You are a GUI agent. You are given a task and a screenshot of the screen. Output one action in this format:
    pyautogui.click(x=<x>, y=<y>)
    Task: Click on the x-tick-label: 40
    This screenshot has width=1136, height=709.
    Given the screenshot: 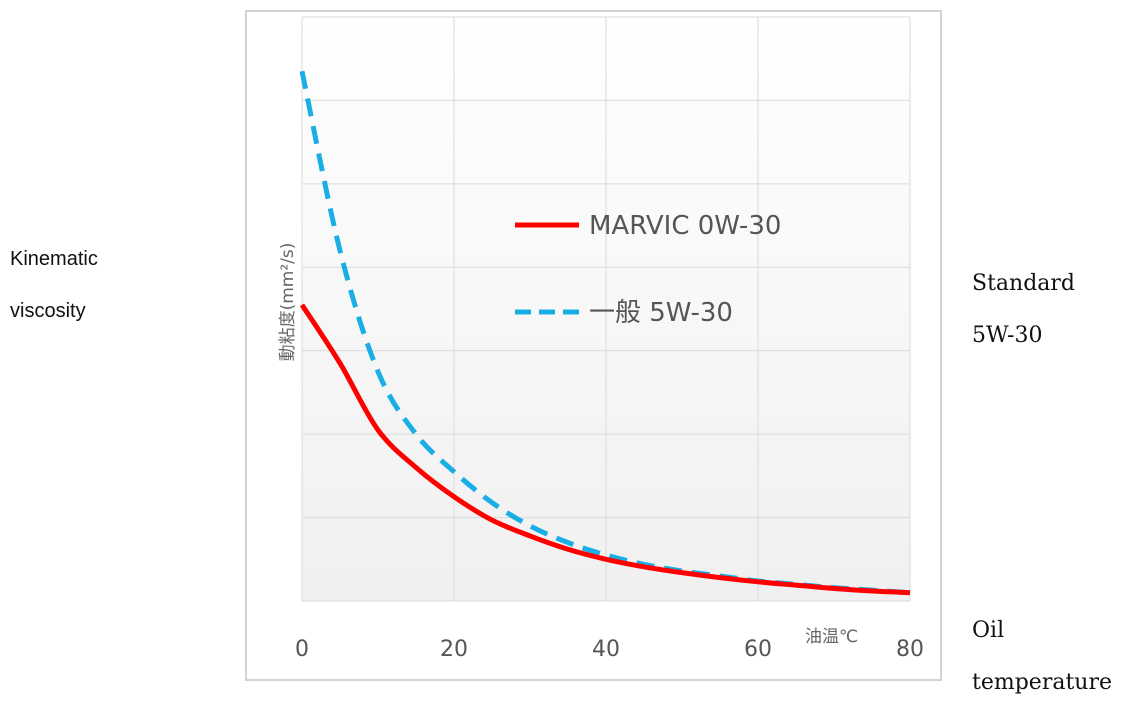 What is the action you would take?
    pyautogui.click(x=606, y=649)
    